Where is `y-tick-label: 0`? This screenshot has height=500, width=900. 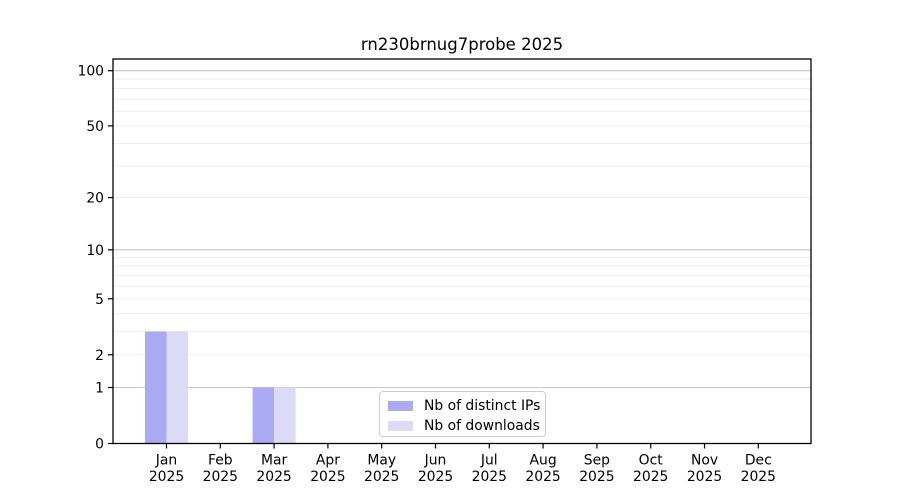
y-tick-label: 0 is located at coordinates (99, 445).